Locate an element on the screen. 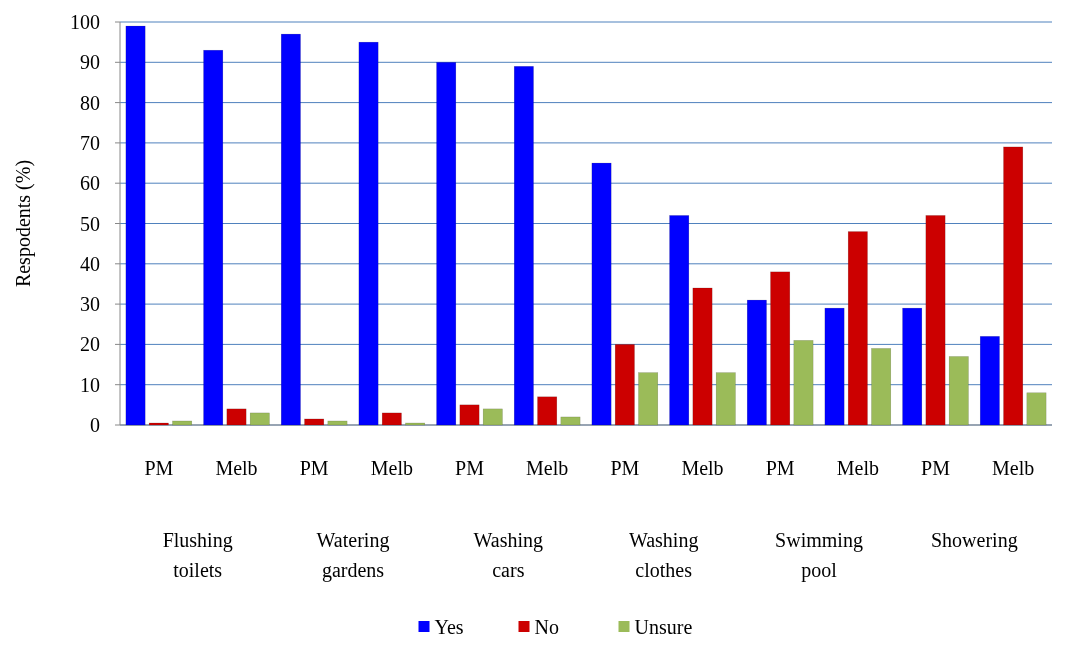 This screenshot has width=1067, height=646. legend-label: Yes is located at coordinates (449, 627).